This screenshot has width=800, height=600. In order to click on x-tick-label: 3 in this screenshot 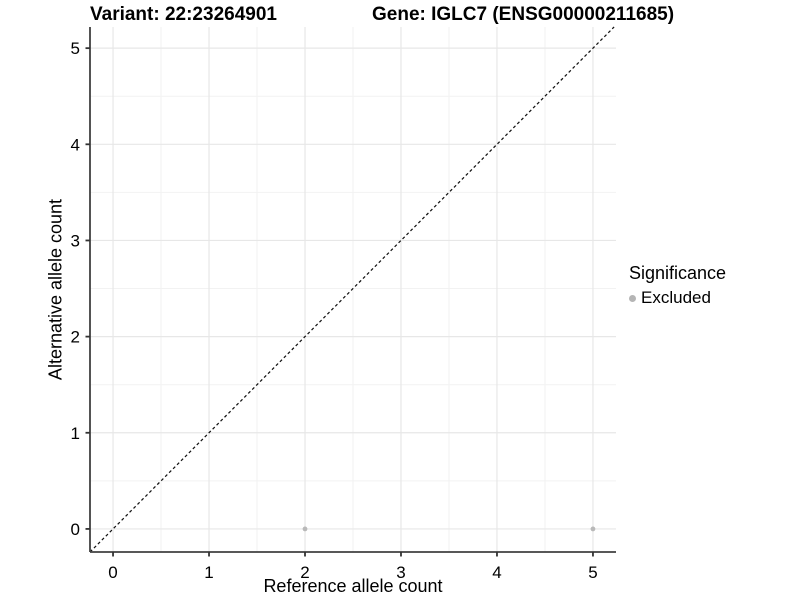, I will do `click(400, 572)`.